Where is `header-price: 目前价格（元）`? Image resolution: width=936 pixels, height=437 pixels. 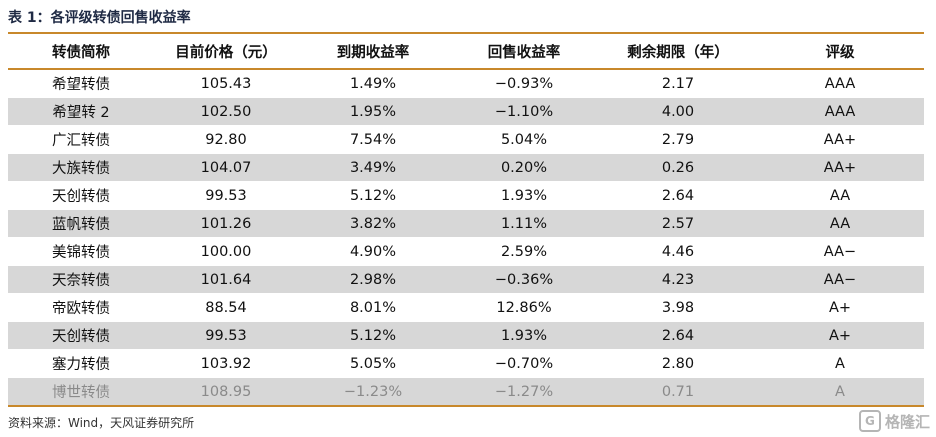 header-price: 目前价格（元） is located at coordinates (226, 52).